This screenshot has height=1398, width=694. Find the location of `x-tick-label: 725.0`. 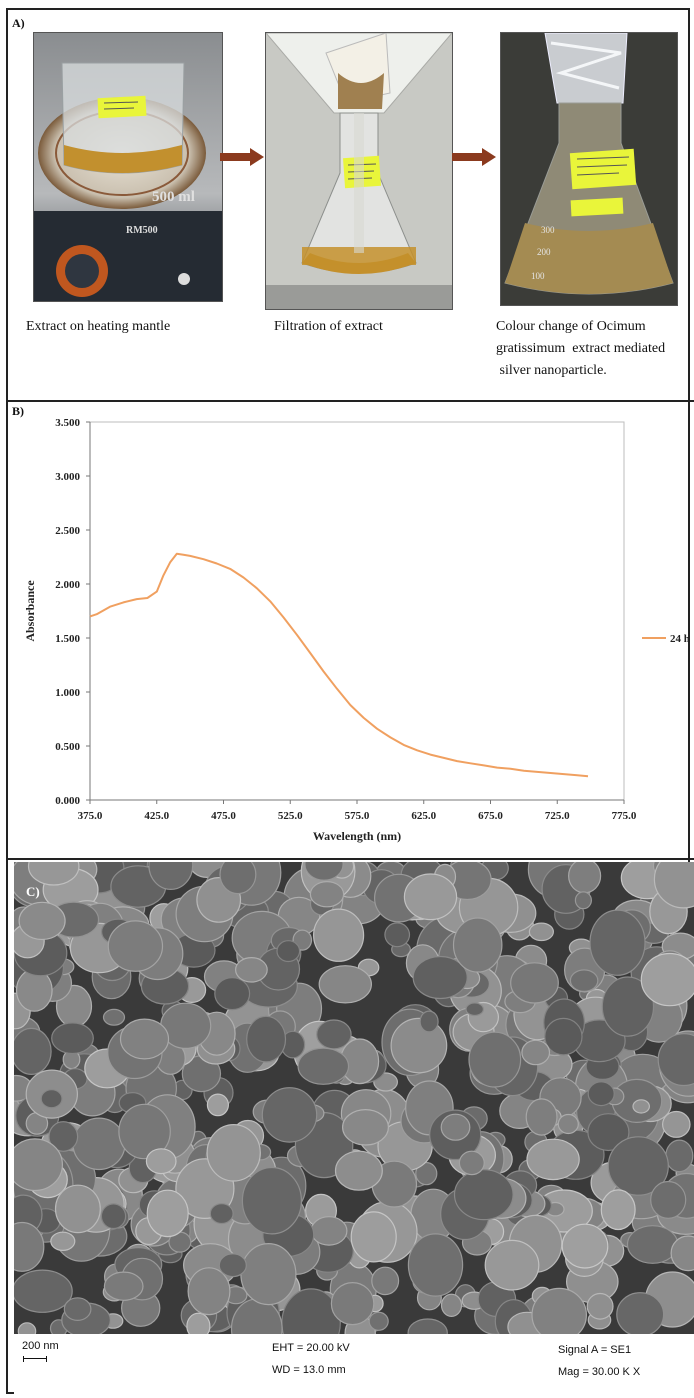

x-tick-label: 725.0 is located at coordinates (557, 816).